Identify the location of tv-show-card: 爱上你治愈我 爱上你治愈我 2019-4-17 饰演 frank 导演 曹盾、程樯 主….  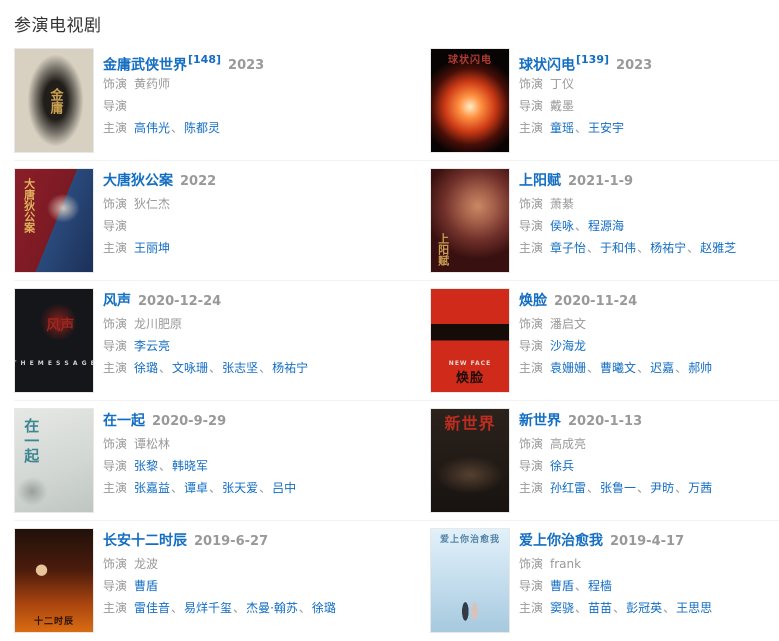
(604, 580).